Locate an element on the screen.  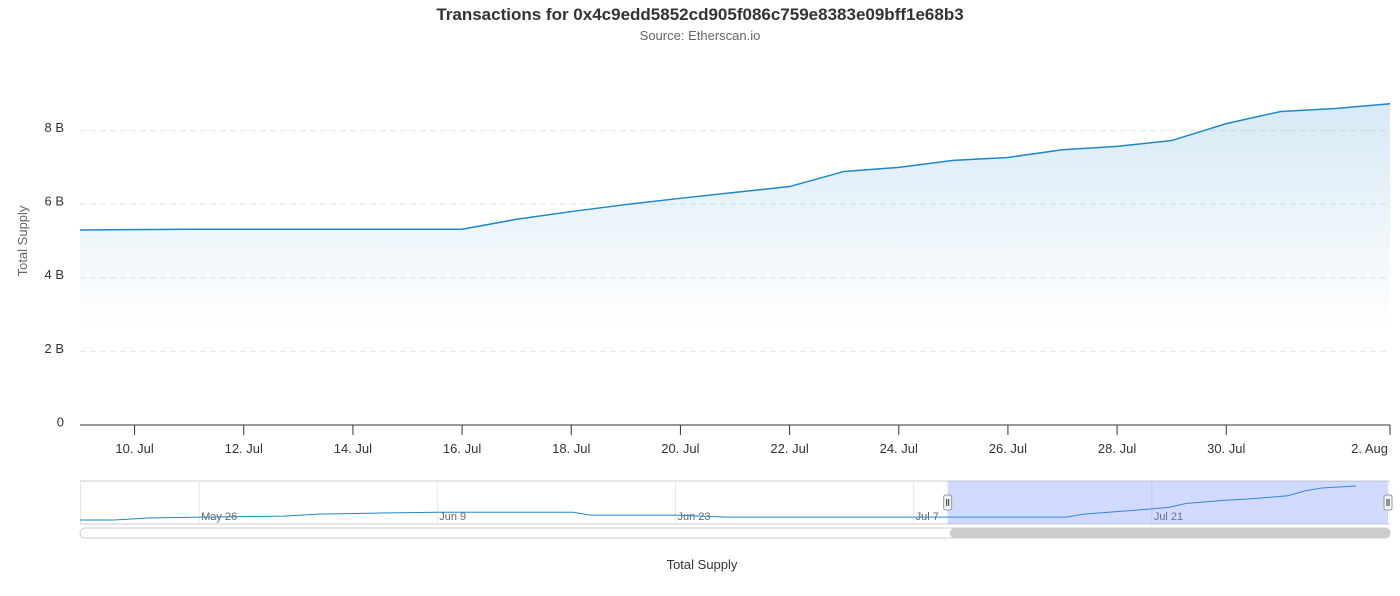
navigator-line is located at coordinates (718, 503).